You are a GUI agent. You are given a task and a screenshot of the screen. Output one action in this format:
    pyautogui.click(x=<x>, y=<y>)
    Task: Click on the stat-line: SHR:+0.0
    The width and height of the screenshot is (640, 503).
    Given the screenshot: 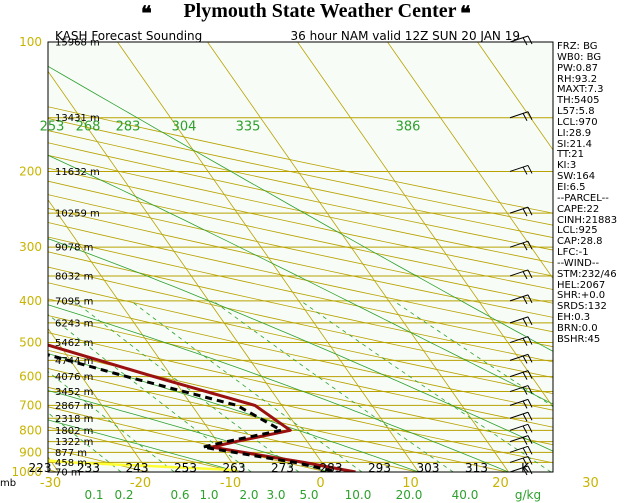 What is the action you would take?
    pyautogui.click(x=581, y=296)
    